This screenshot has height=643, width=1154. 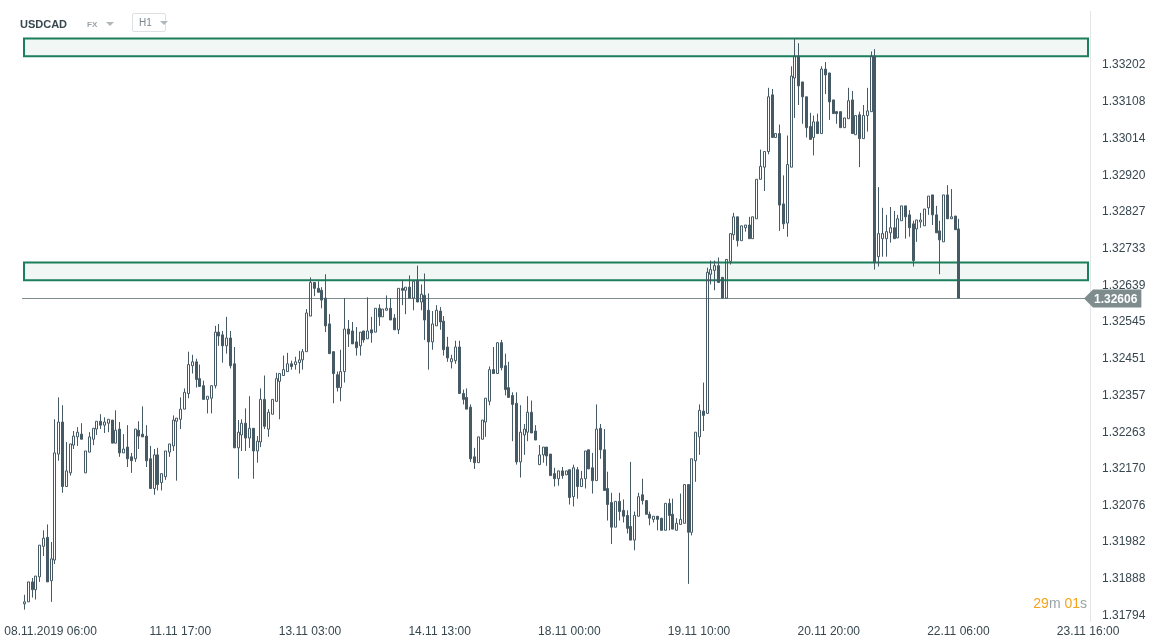 What do you see at coordinates (1124, 394) in the screenshot?
I see `y-tick-label: 1.32357` at bounding box center [1124, 394].